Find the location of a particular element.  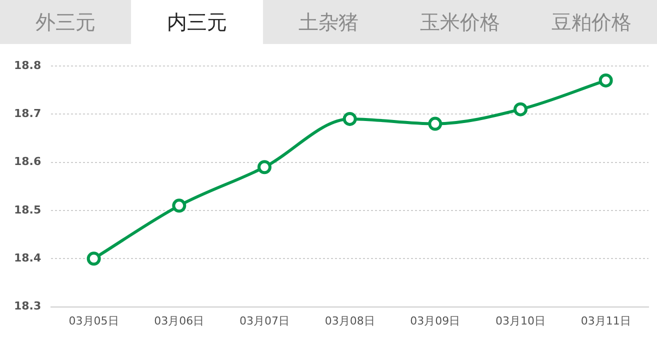

y-tick-label: 18.3 is located at coordinates (28, 306).